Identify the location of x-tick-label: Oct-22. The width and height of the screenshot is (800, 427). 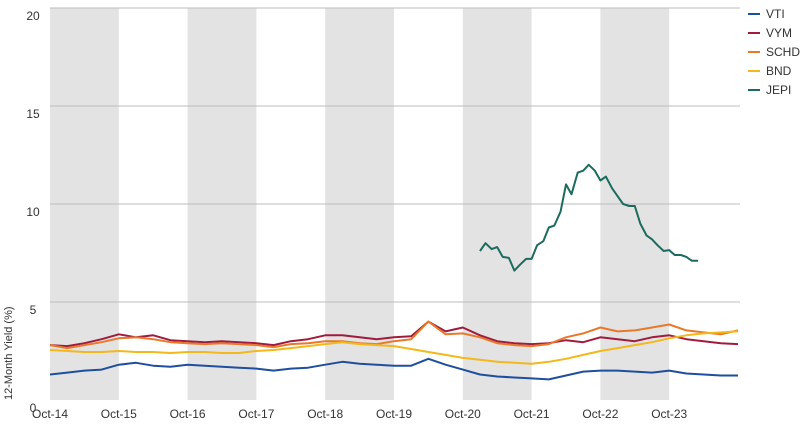
(600, 414).